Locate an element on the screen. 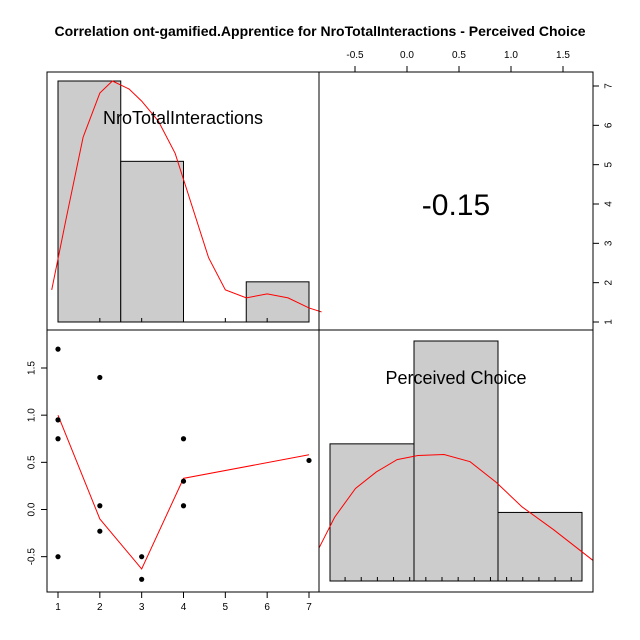  bottom-axis-tick-label: 2 is located at coordinates (100, 607).